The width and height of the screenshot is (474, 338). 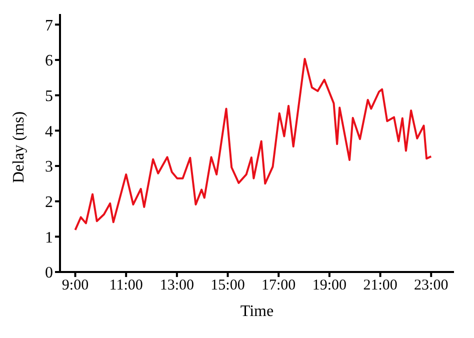 I want to click on x-tick-label: 19:00, so click(x=329, y=286).